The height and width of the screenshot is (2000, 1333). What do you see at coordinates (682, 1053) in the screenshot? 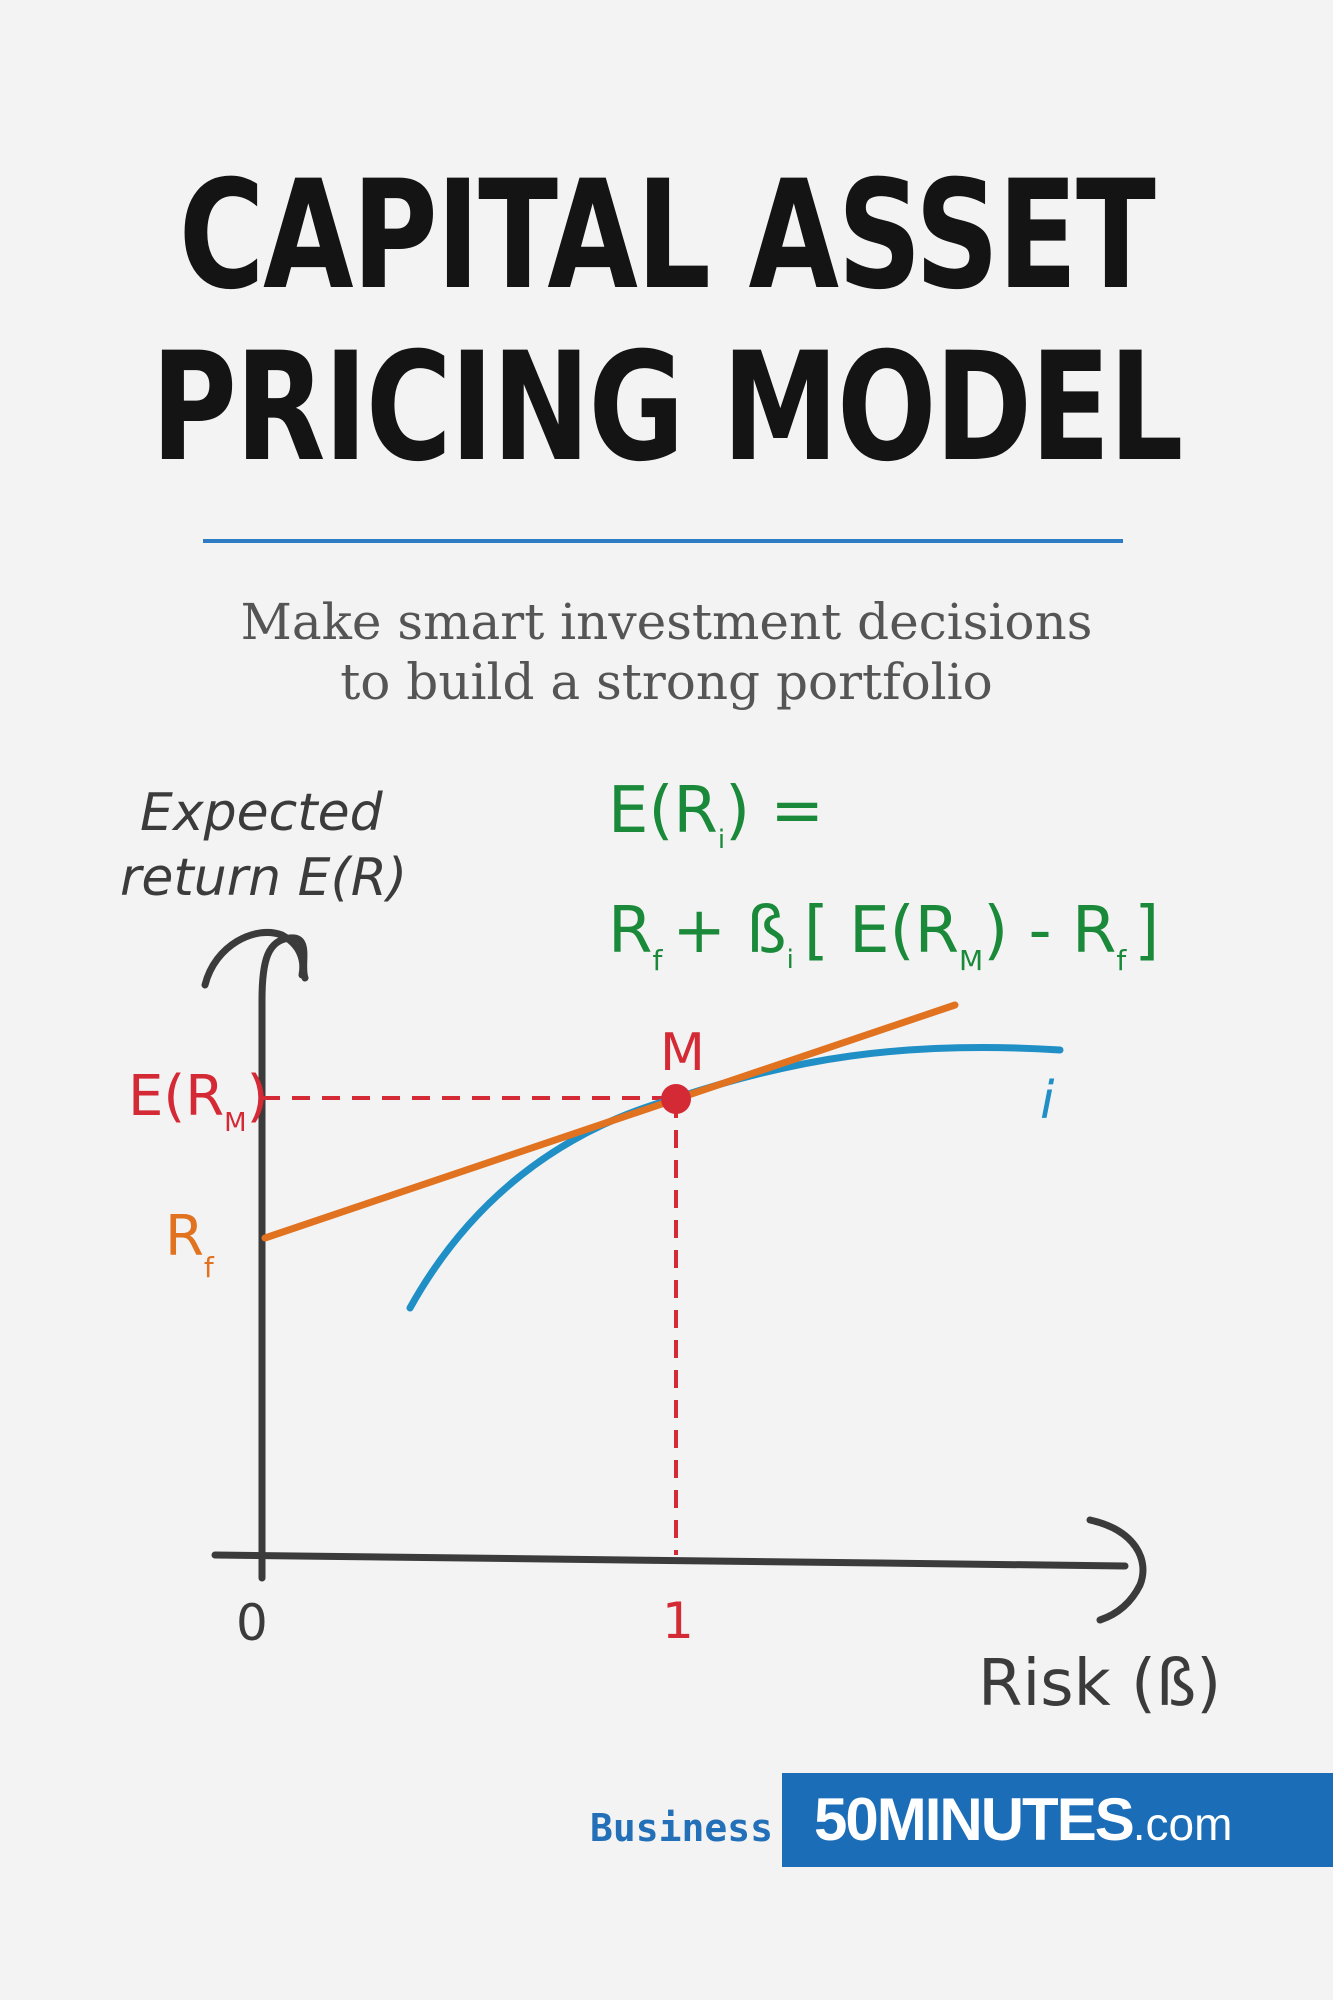
I see `market-point-label: M` at bounding box center [682, 1053].